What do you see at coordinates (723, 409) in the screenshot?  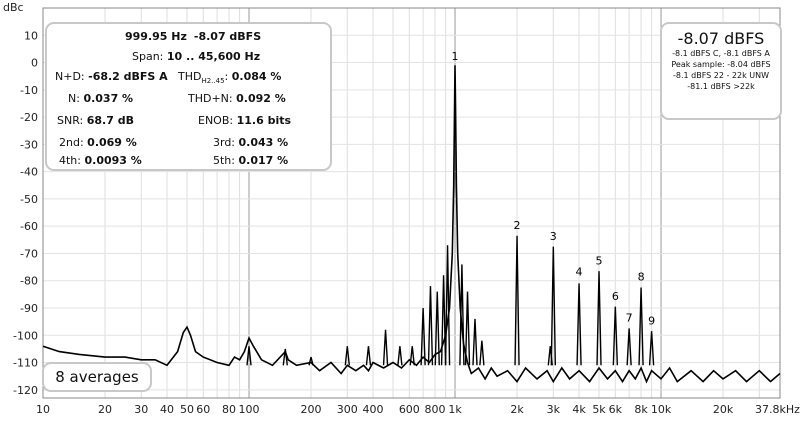 I see `x-tick-label: 20k` at bounding box center [723, 409].